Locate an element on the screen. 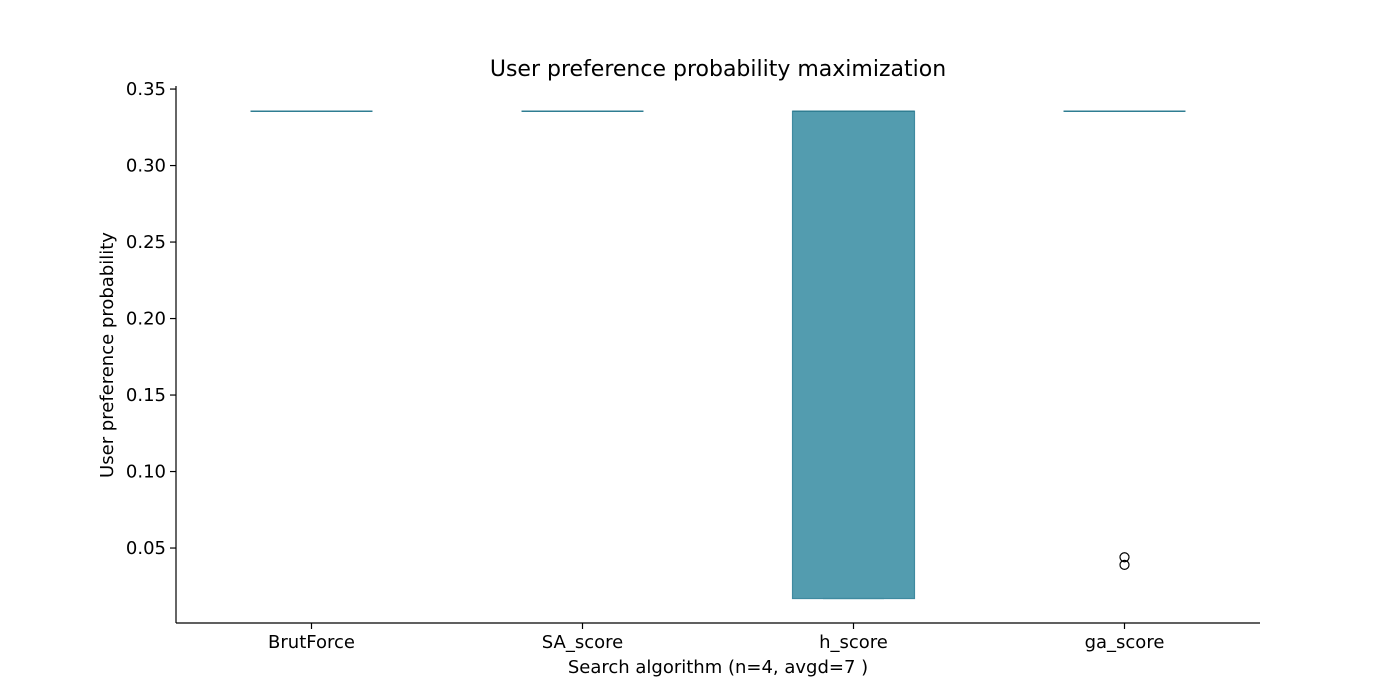  y-axis-ticks: 0.05 0.10 0.15 0.20 0.25 0.30 0.35 is located at coordinates (151, 319).